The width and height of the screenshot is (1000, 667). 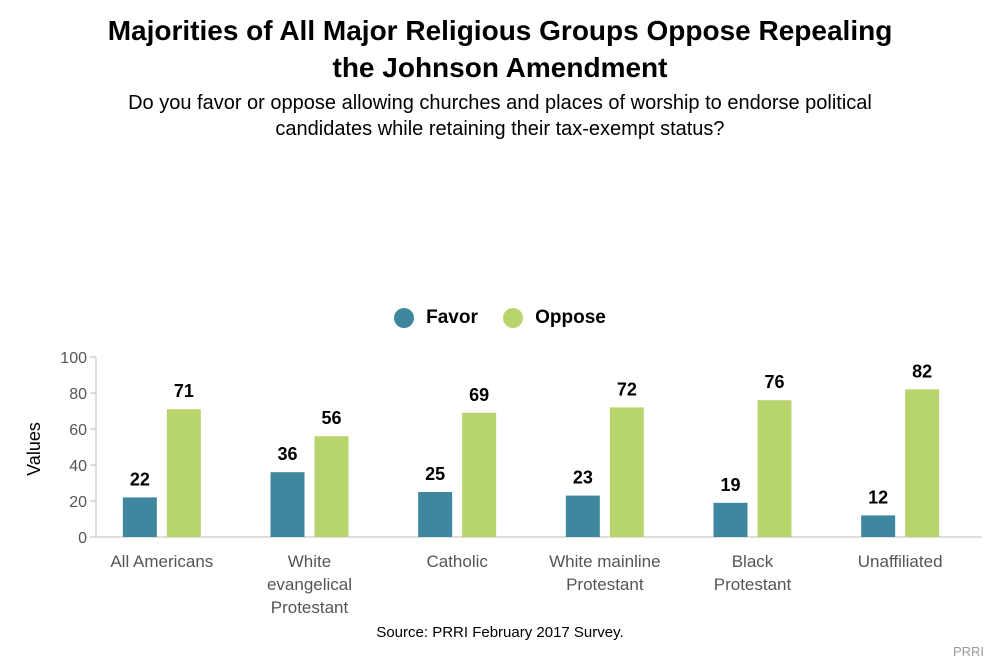 What do you see at coordinates (500, 320) in the screenshot?
I see `chart-legend: Favor Oppose` at bounding box center [500, 320].